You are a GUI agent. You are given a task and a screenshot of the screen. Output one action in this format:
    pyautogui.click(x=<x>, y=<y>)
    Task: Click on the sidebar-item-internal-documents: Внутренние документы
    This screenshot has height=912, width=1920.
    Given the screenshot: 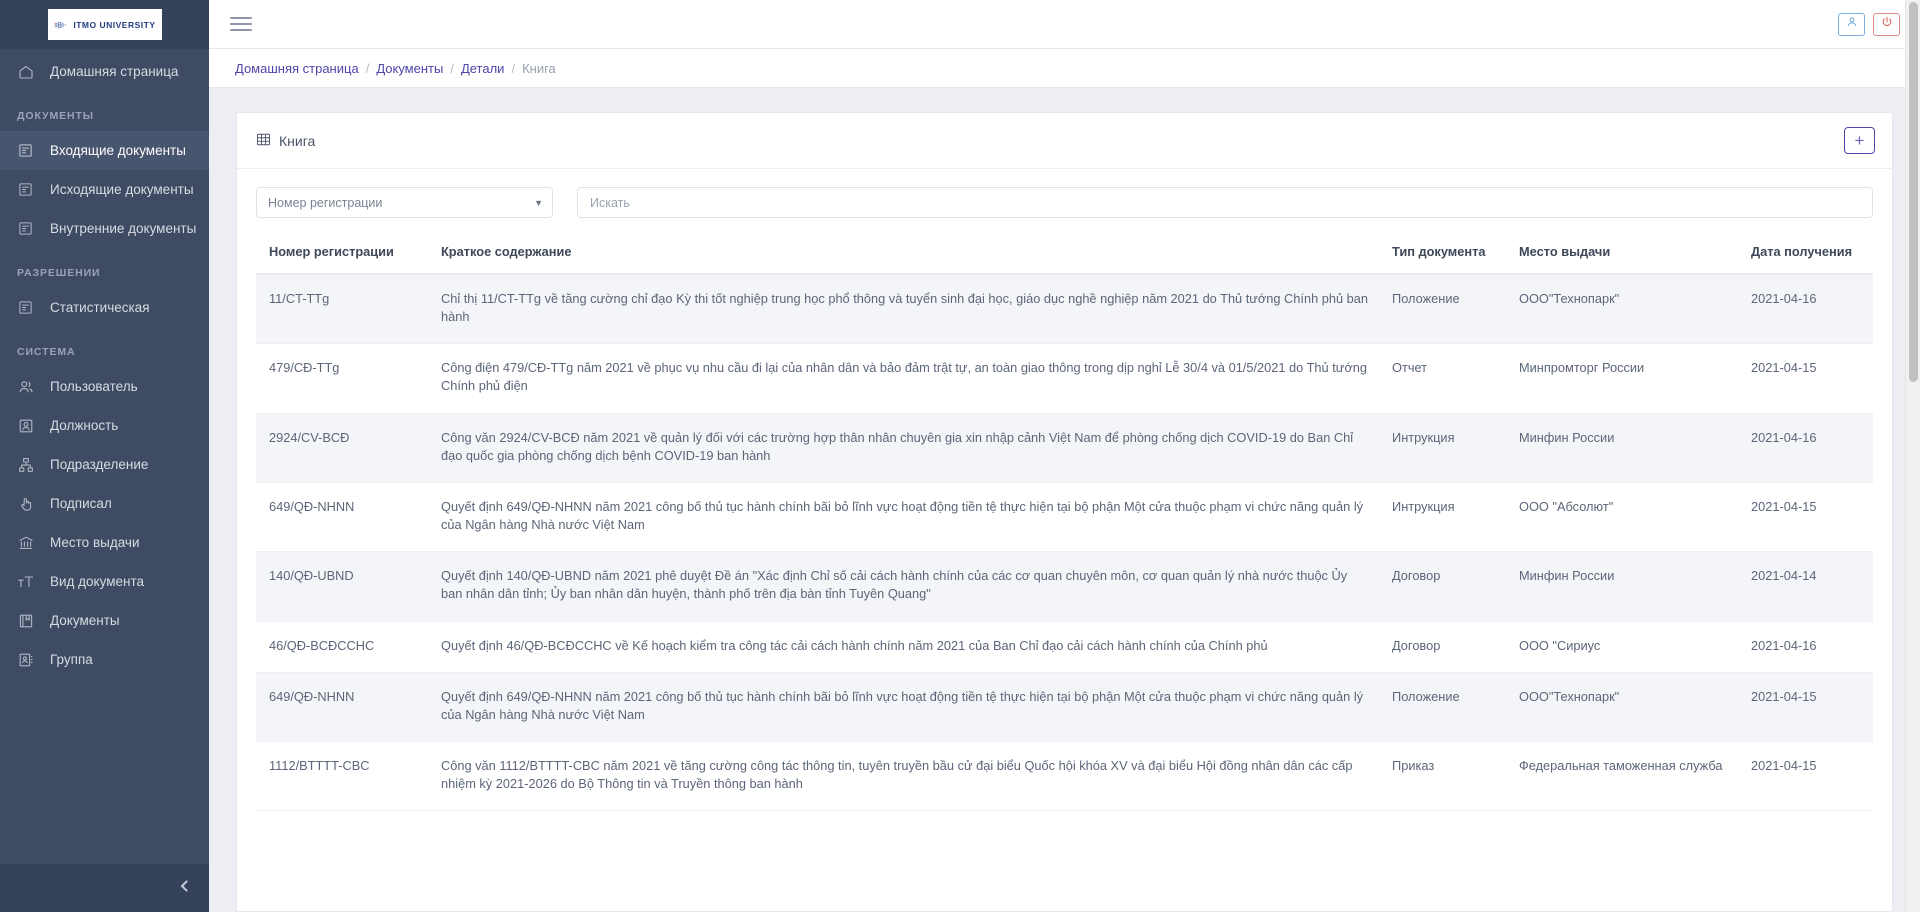 What is the action you would take?
    pyautogui.click(x=104, y=228)
    